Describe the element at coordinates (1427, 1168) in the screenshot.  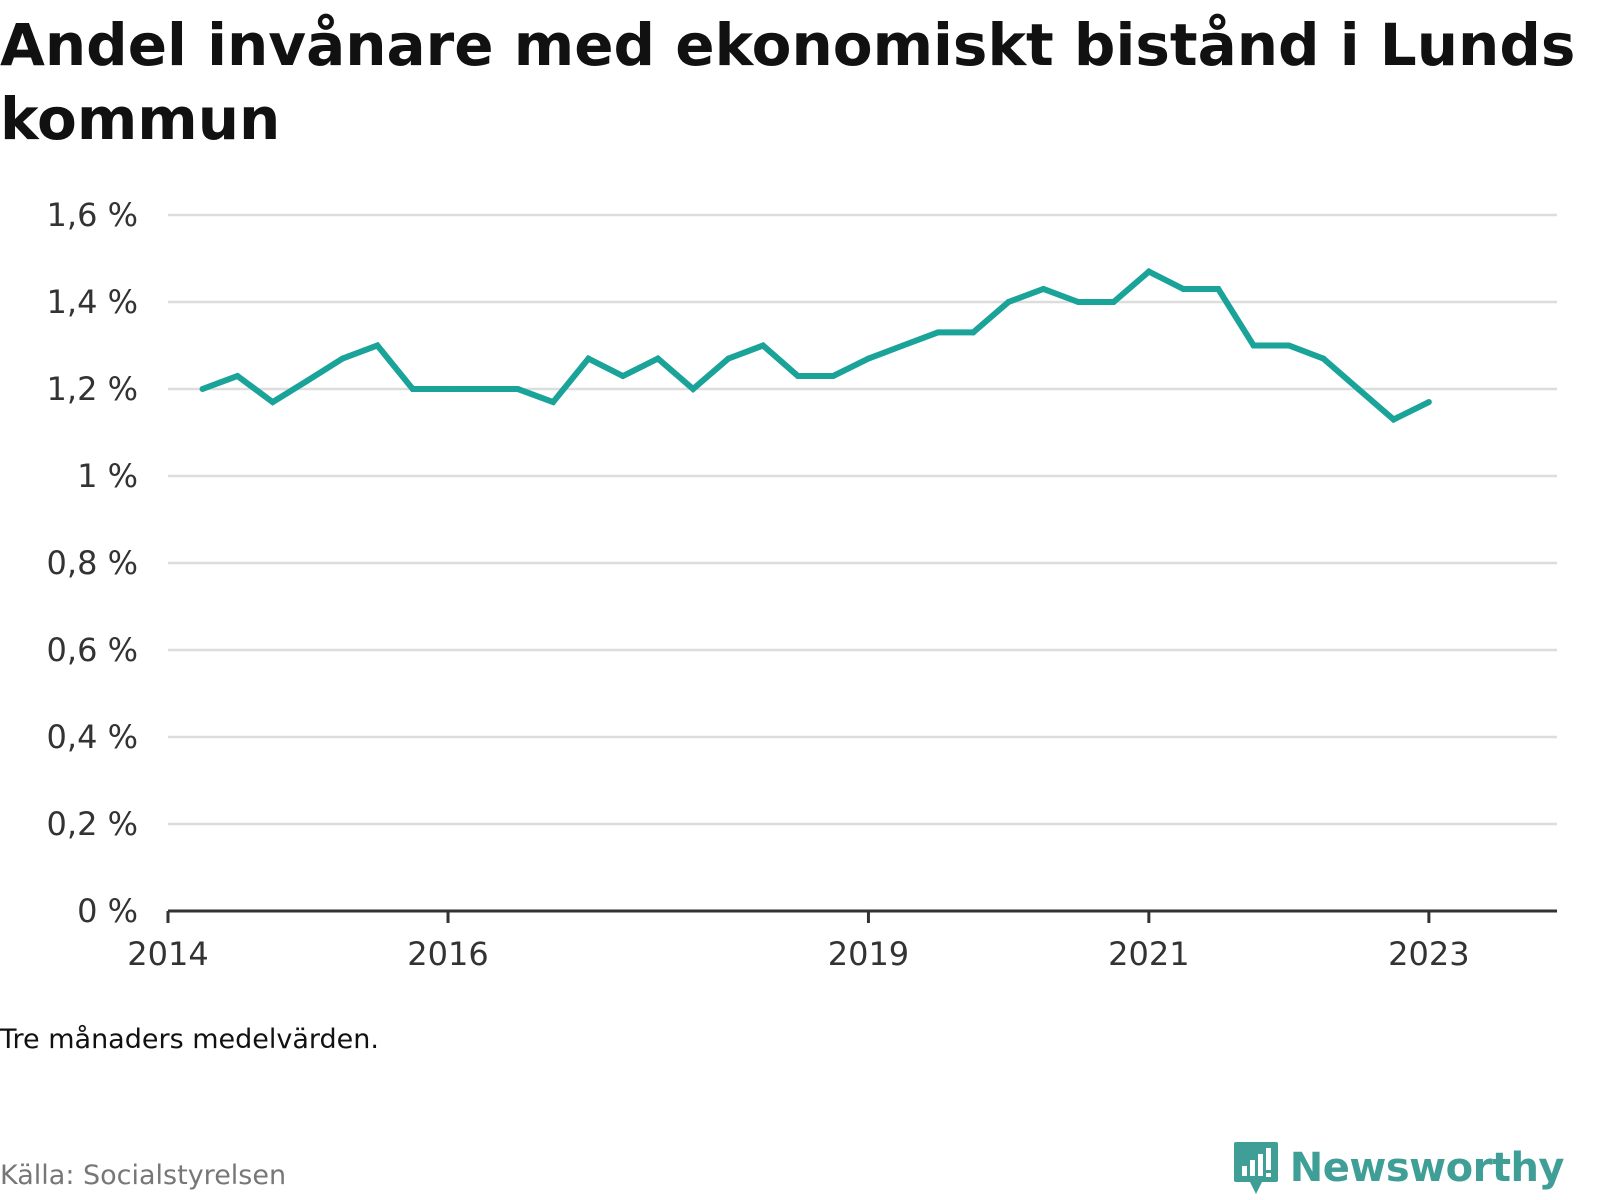
I see `brand-name: Newsworthy` at that location.